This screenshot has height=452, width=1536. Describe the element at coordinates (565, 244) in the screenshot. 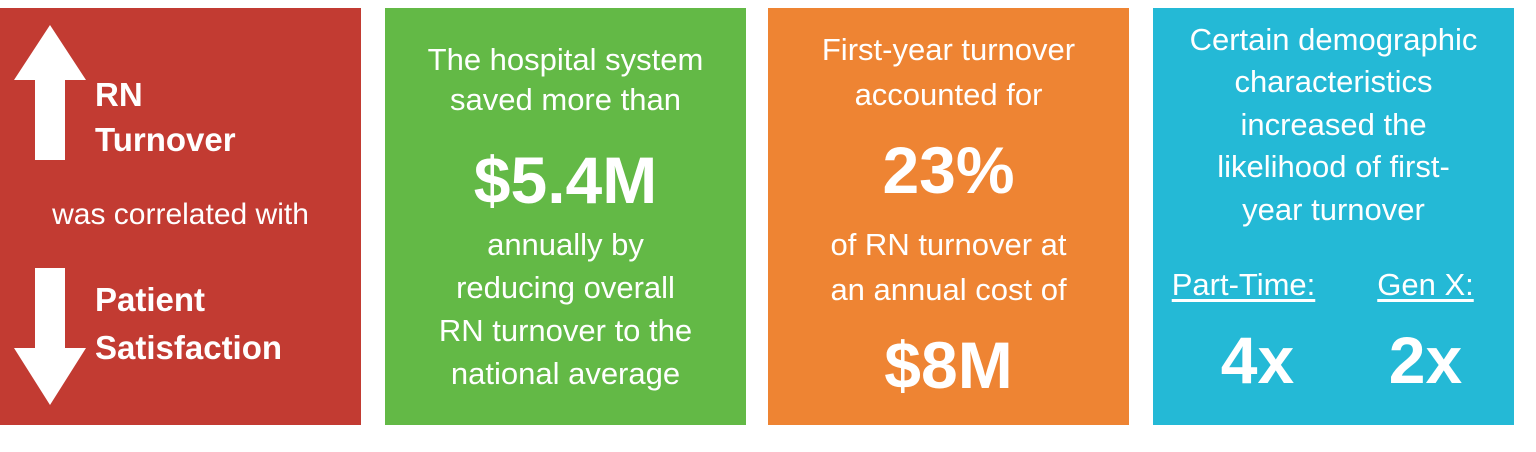

I see `body-line: annually by` at that location.